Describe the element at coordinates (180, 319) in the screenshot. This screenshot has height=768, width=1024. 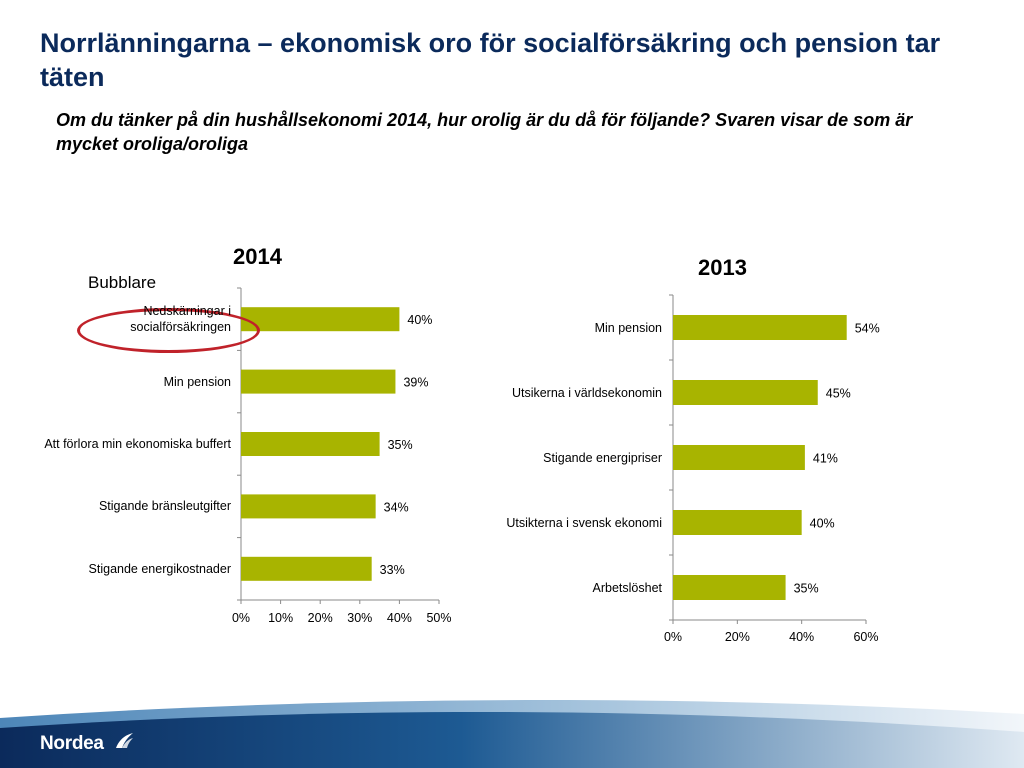
I see `category-label: Nedskärningar i socialförsäkringen` at that location.